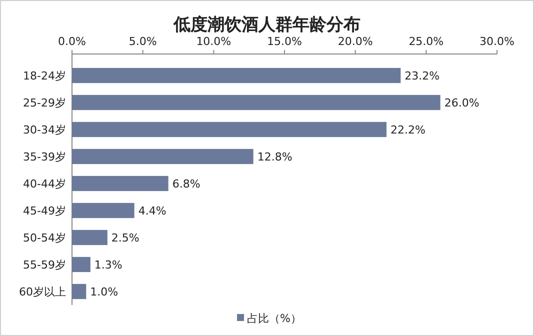 Image resolution: width=534 pixels, height=336 pixels. What do you see at coordinates (44, 103) in the screenshot?
I see `y-tick-label: 25-29岁` at bounding box center [44, 103].